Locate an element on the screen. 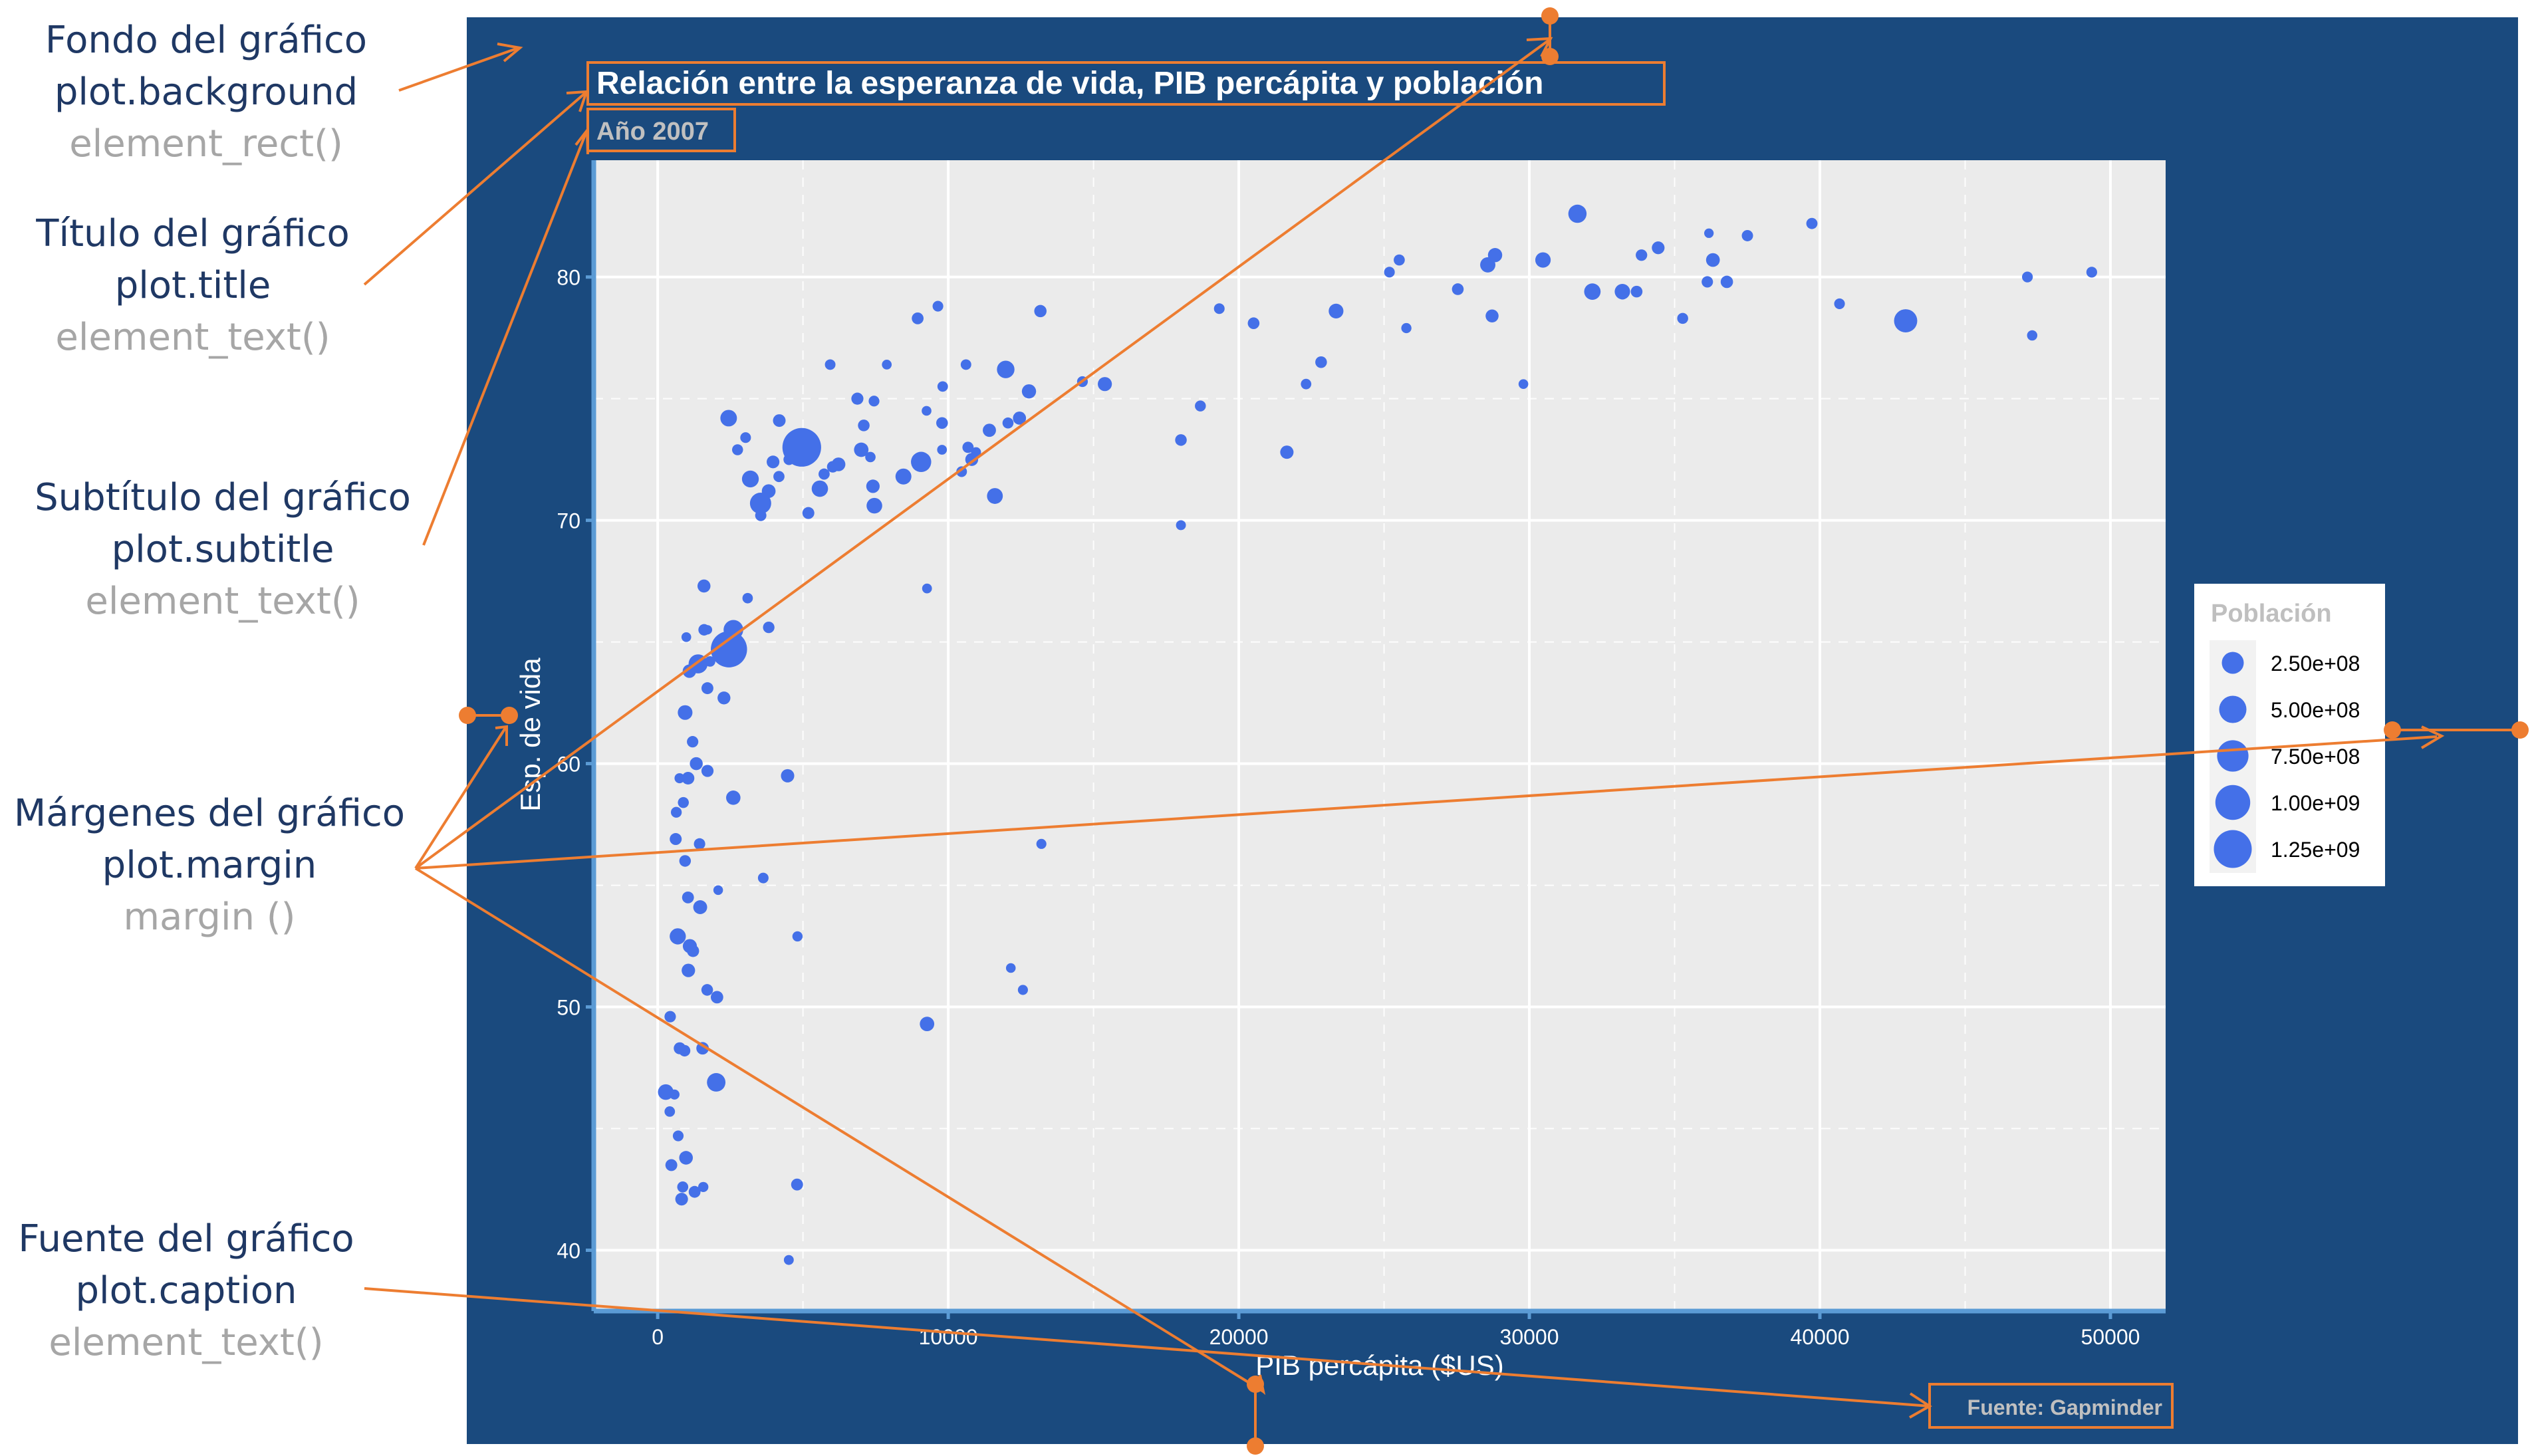 The image size is (2532, 1456). annotation-function: margin () is located at coordinates (209, 917).